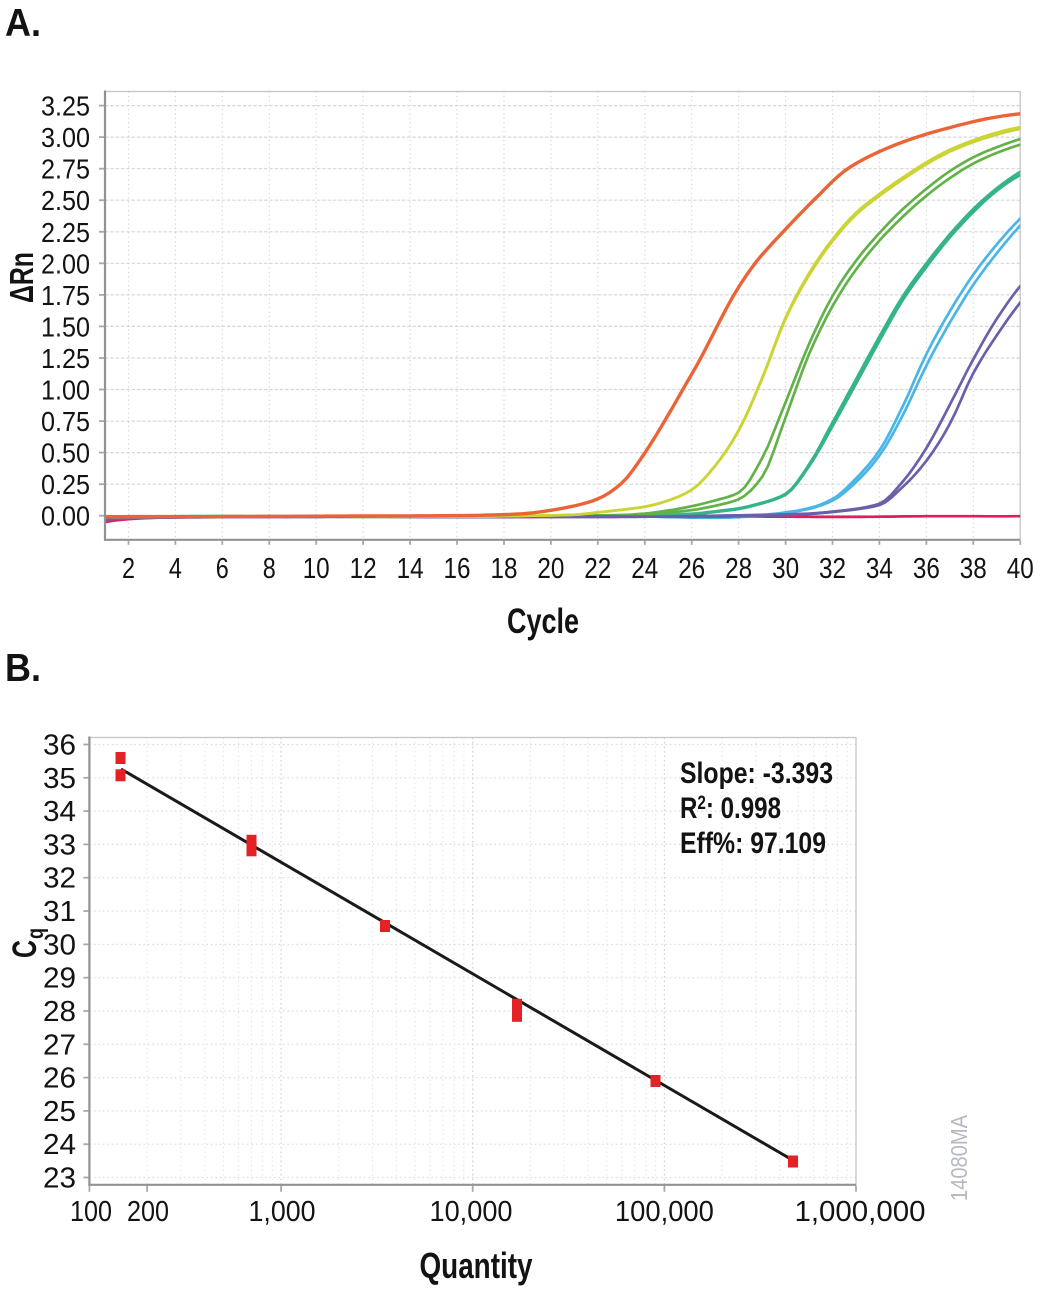 The height and width of the screenshot is (1293, 1040). What do you see at coordinates (59, 912) in the screenshot?
I see `svg-text: 31` at bounding box center [59, 912].